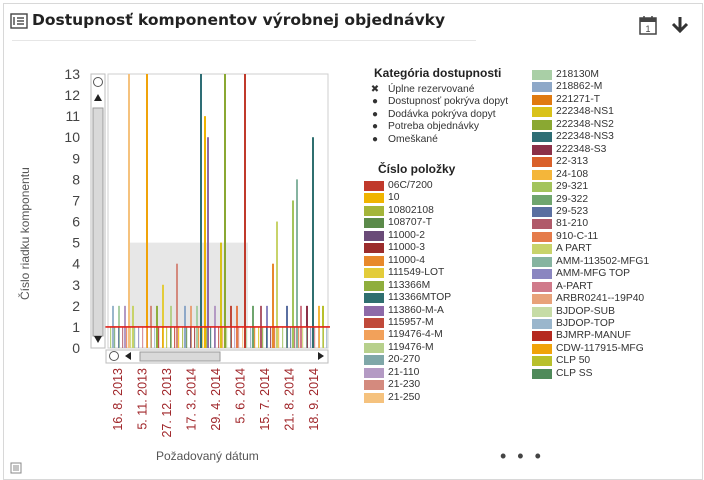 This screenshot has height=480, width=704. What do you see at coordinates (585, 311) in the screenshot?
I see `item-legend-label: BJDOP-SUB` at bounding box center [585, 311].